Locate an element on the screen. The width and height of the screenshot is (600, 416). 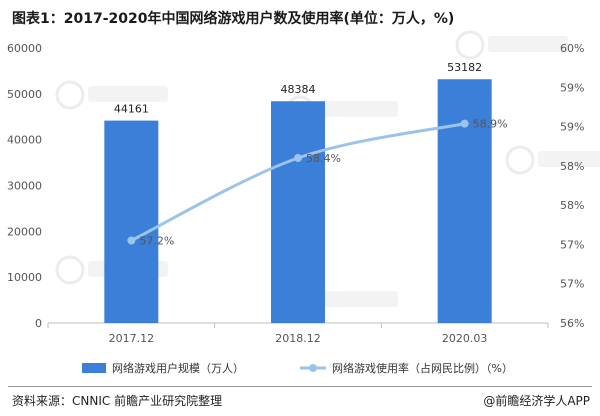
bar-data-label: 53182 is located at coordinates (464, 67).